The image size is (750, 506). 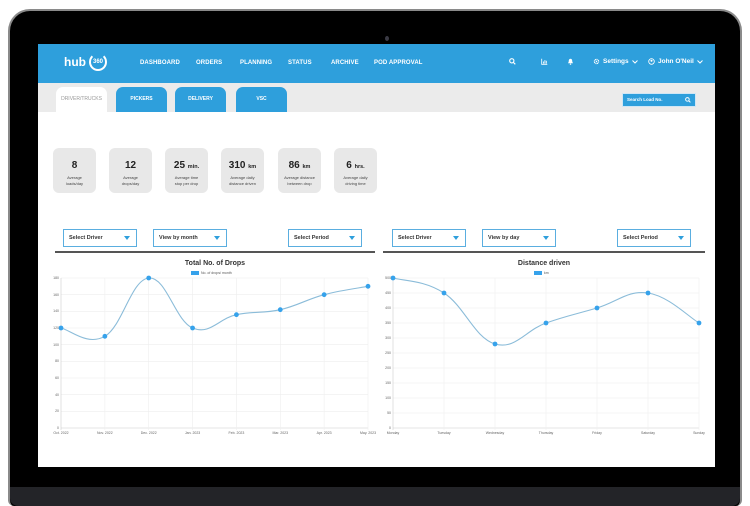 I want to click on x-tick-label: Nov. 2022, so click(x=104, y=433).